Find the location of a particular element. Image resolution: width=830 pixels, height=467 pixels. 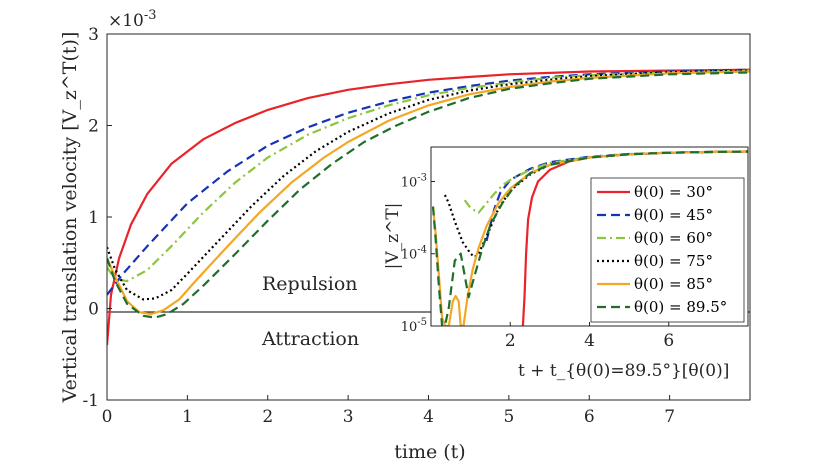

y-tick-label: 2 is located at coordinates (93, 127).